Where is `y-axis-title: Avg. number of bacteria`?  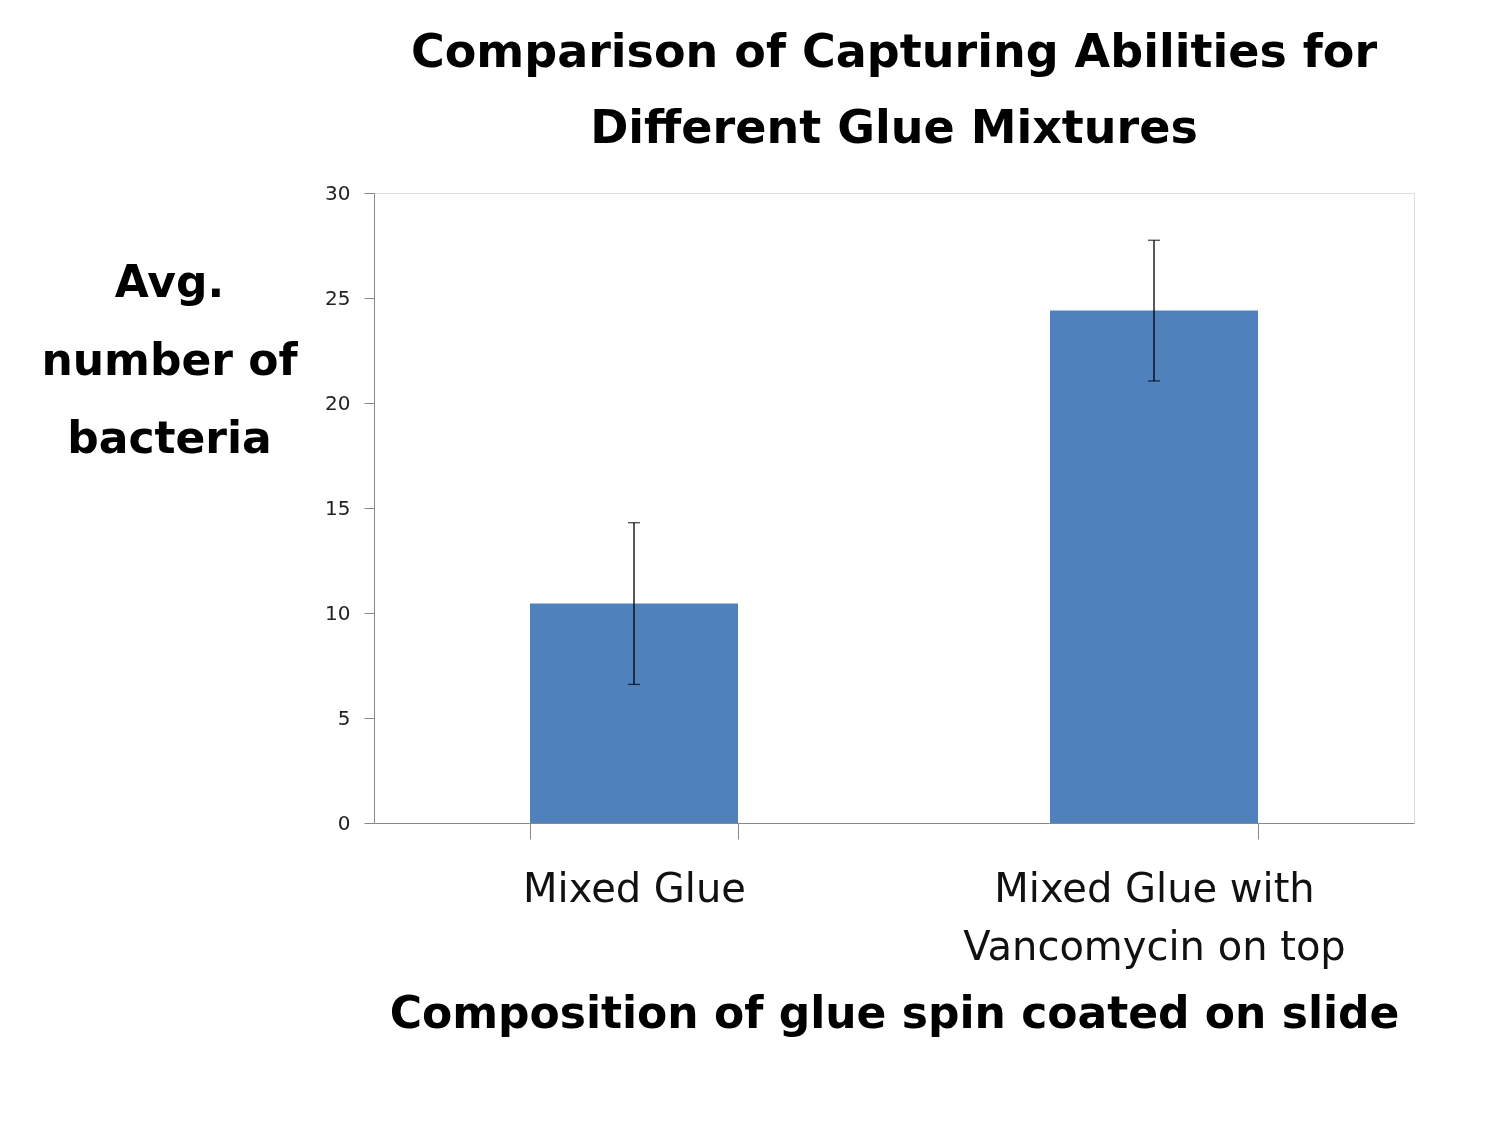
y-axis-title: Avg. number of bacteria is located at coordinates (170, 359).